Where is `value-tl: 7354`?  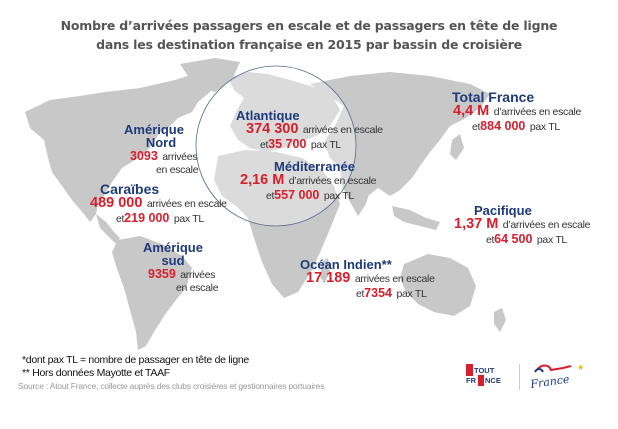 value-tl: 7354 is located at coordinates (378, 293).